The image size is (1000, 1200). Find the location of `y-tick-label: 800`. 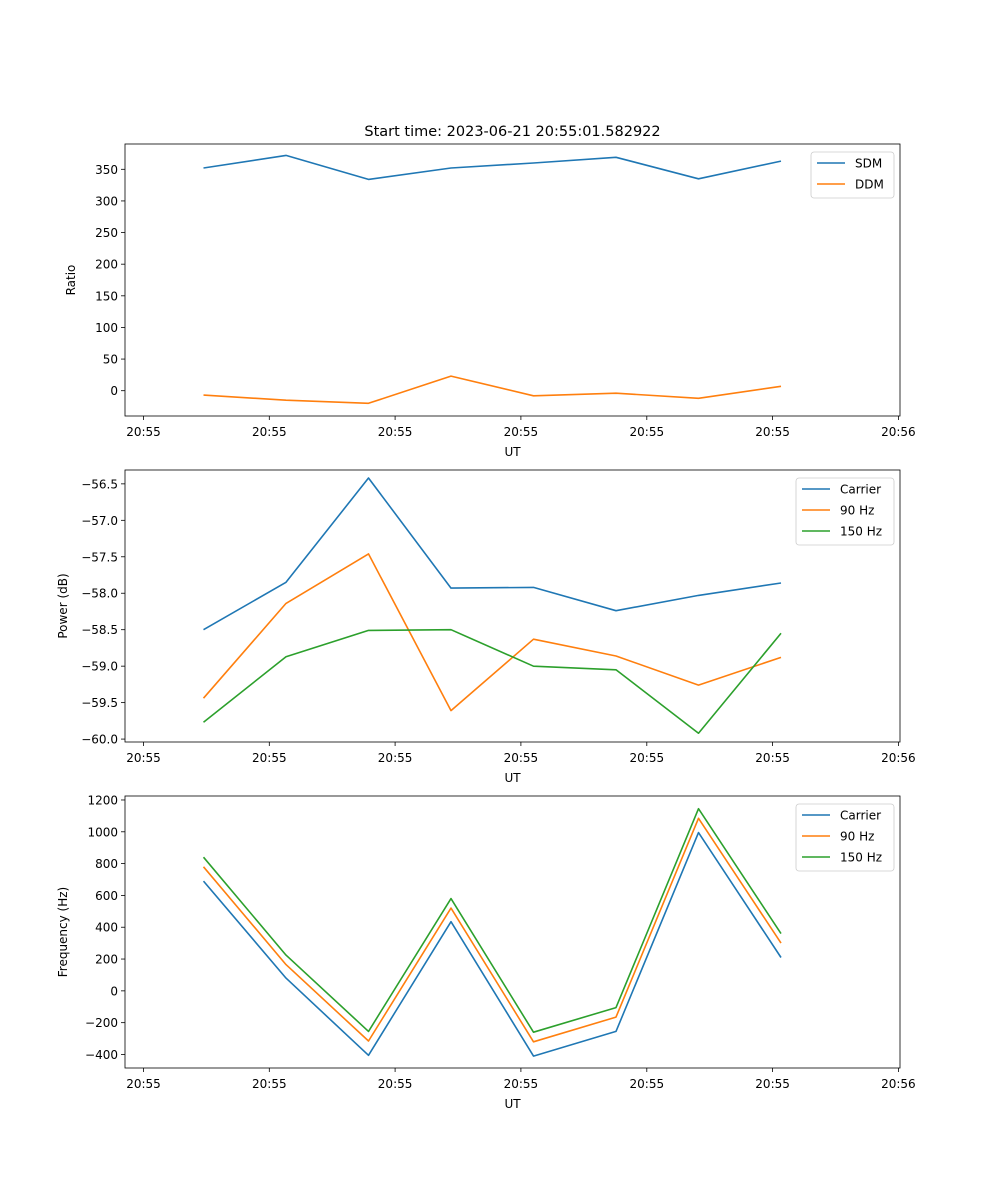

y-tick-label: 800 is located at coordinates (106, 864).